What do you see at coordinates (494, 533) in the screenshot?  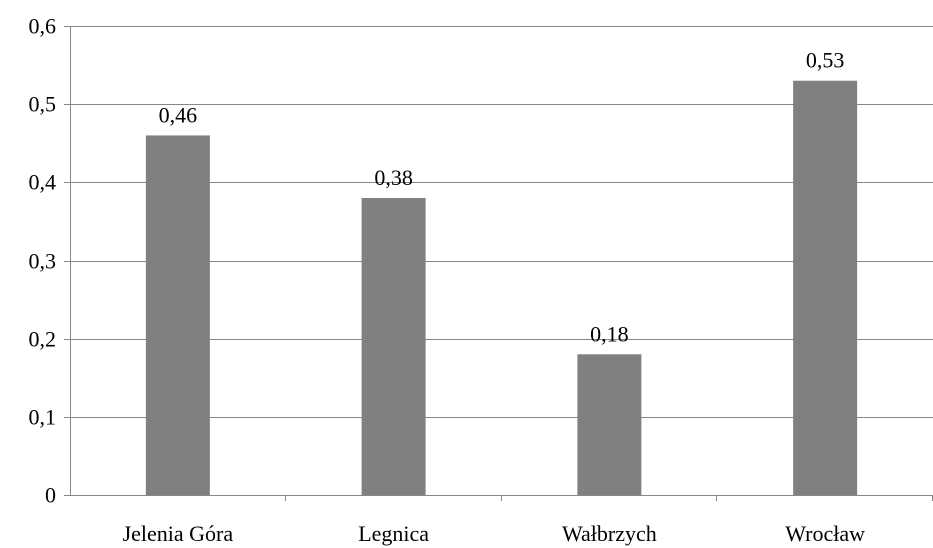 I see `category-labels: Jelenia Góra Legnica Wałbrzych Wrocław` at bounding box center [494, 533].